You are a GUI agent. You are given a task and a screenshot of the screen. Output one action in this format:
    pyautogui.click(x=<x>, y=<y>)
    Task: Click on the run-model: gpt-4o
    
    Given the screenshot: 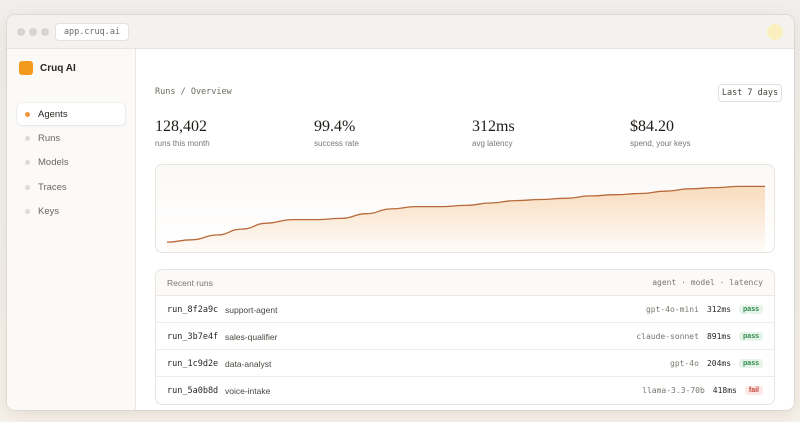 What is the action you would take?
    pyautogui.click(x=684, y=363)
    